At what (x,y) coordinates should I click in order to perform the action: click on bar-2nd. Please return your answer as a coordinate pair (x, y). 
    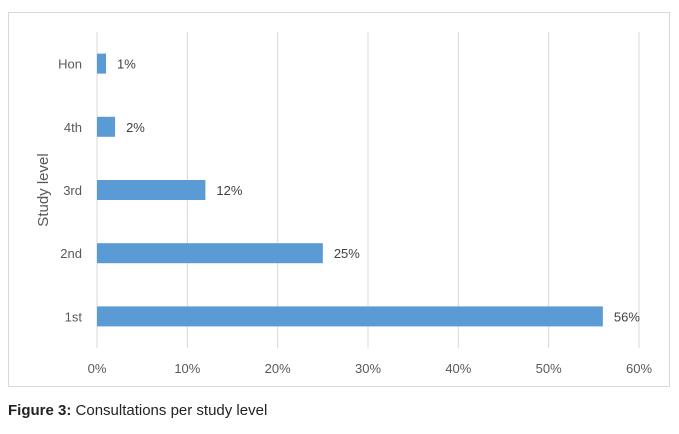
    Looking at the image, I should click on (210, 253).